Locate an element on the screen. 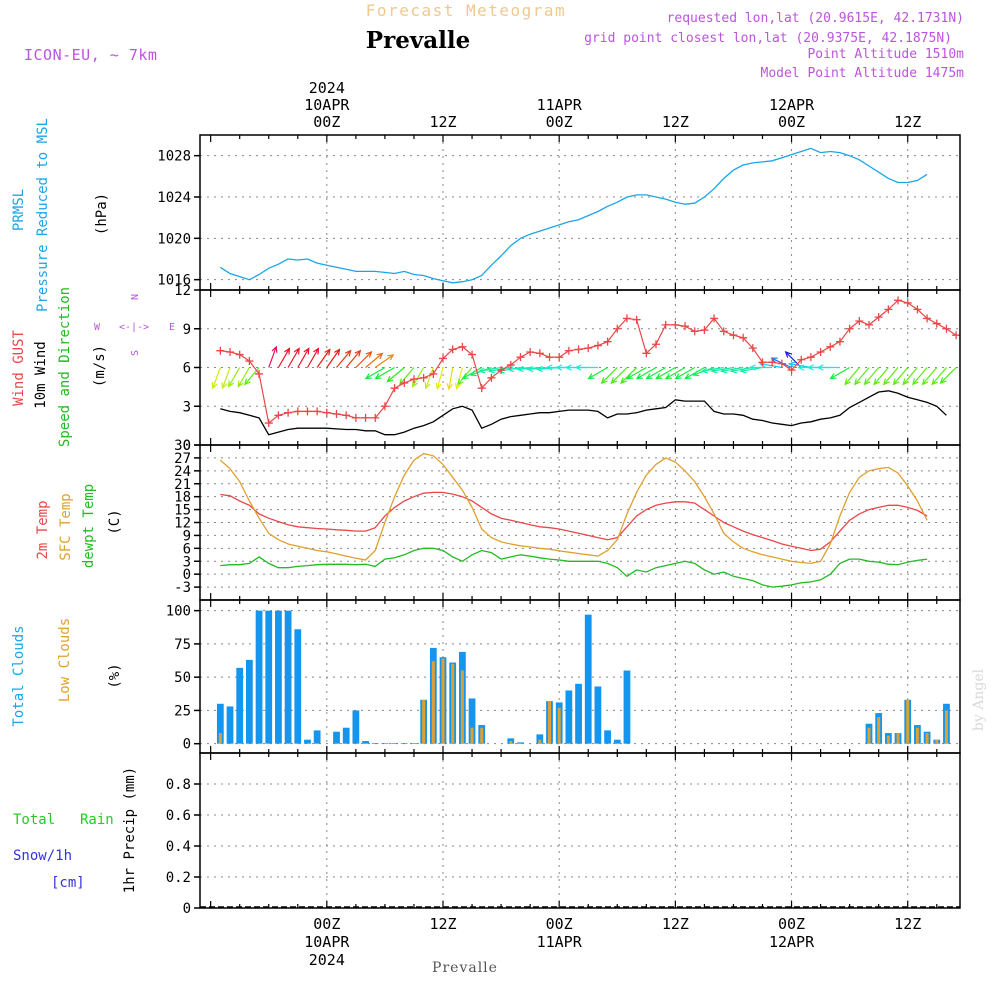 This screenshot has height=1000, width=1000. wind-10m-label: 10m Wind is located at coordinates (41, 374).